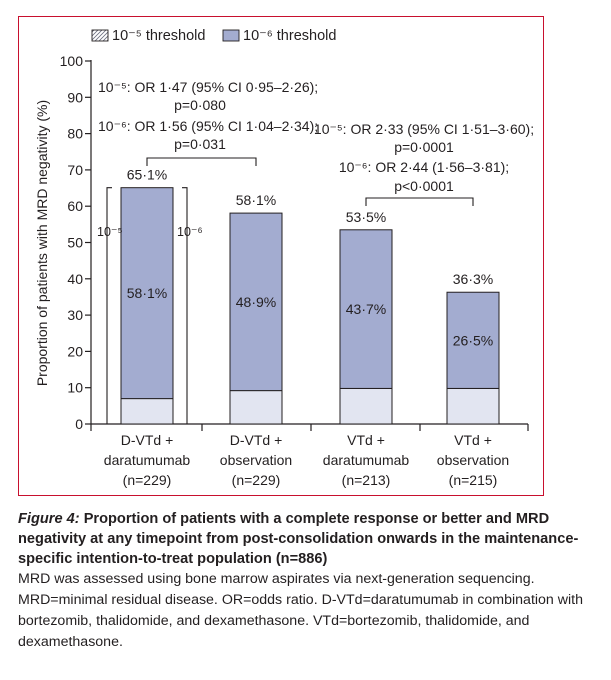 The image size is (611, 680). I want to click on y-tick-label-60: 60, so click(75, 206).